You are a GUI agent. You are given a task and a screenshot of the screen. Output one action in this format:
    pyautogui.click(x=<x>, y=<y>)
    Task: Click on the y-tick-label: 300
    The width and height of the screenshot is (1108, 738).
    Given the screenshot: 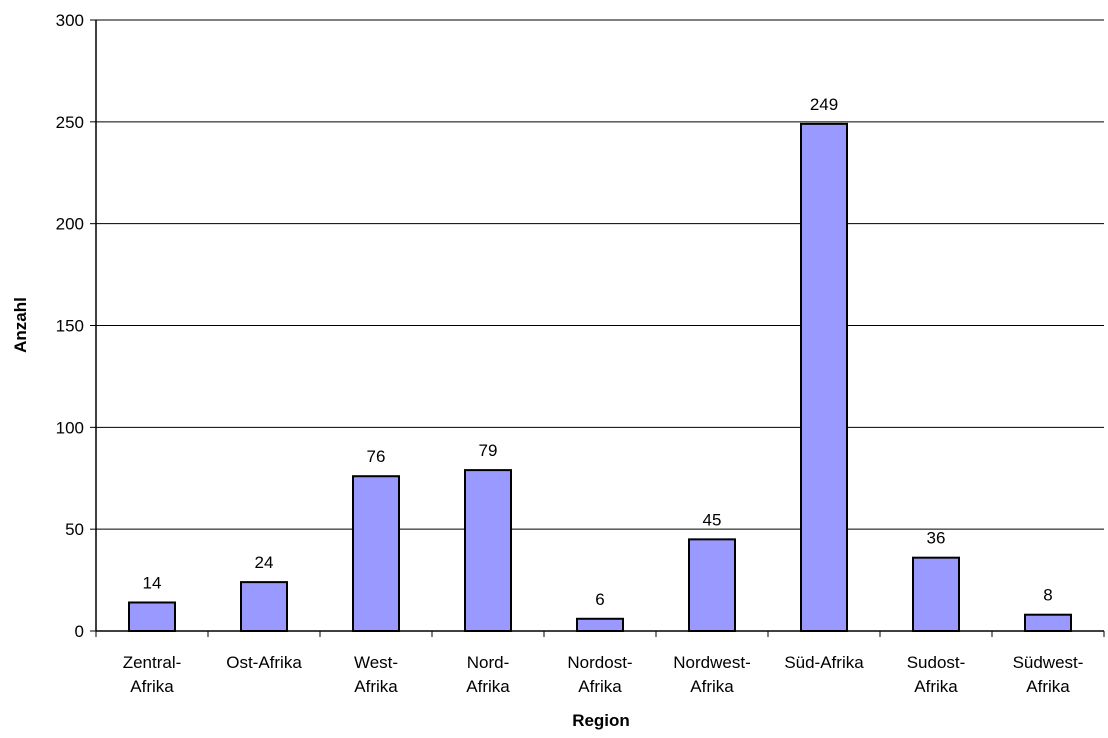 What is the action you would take?
    pyautogui.click(x=70, y=20)
    